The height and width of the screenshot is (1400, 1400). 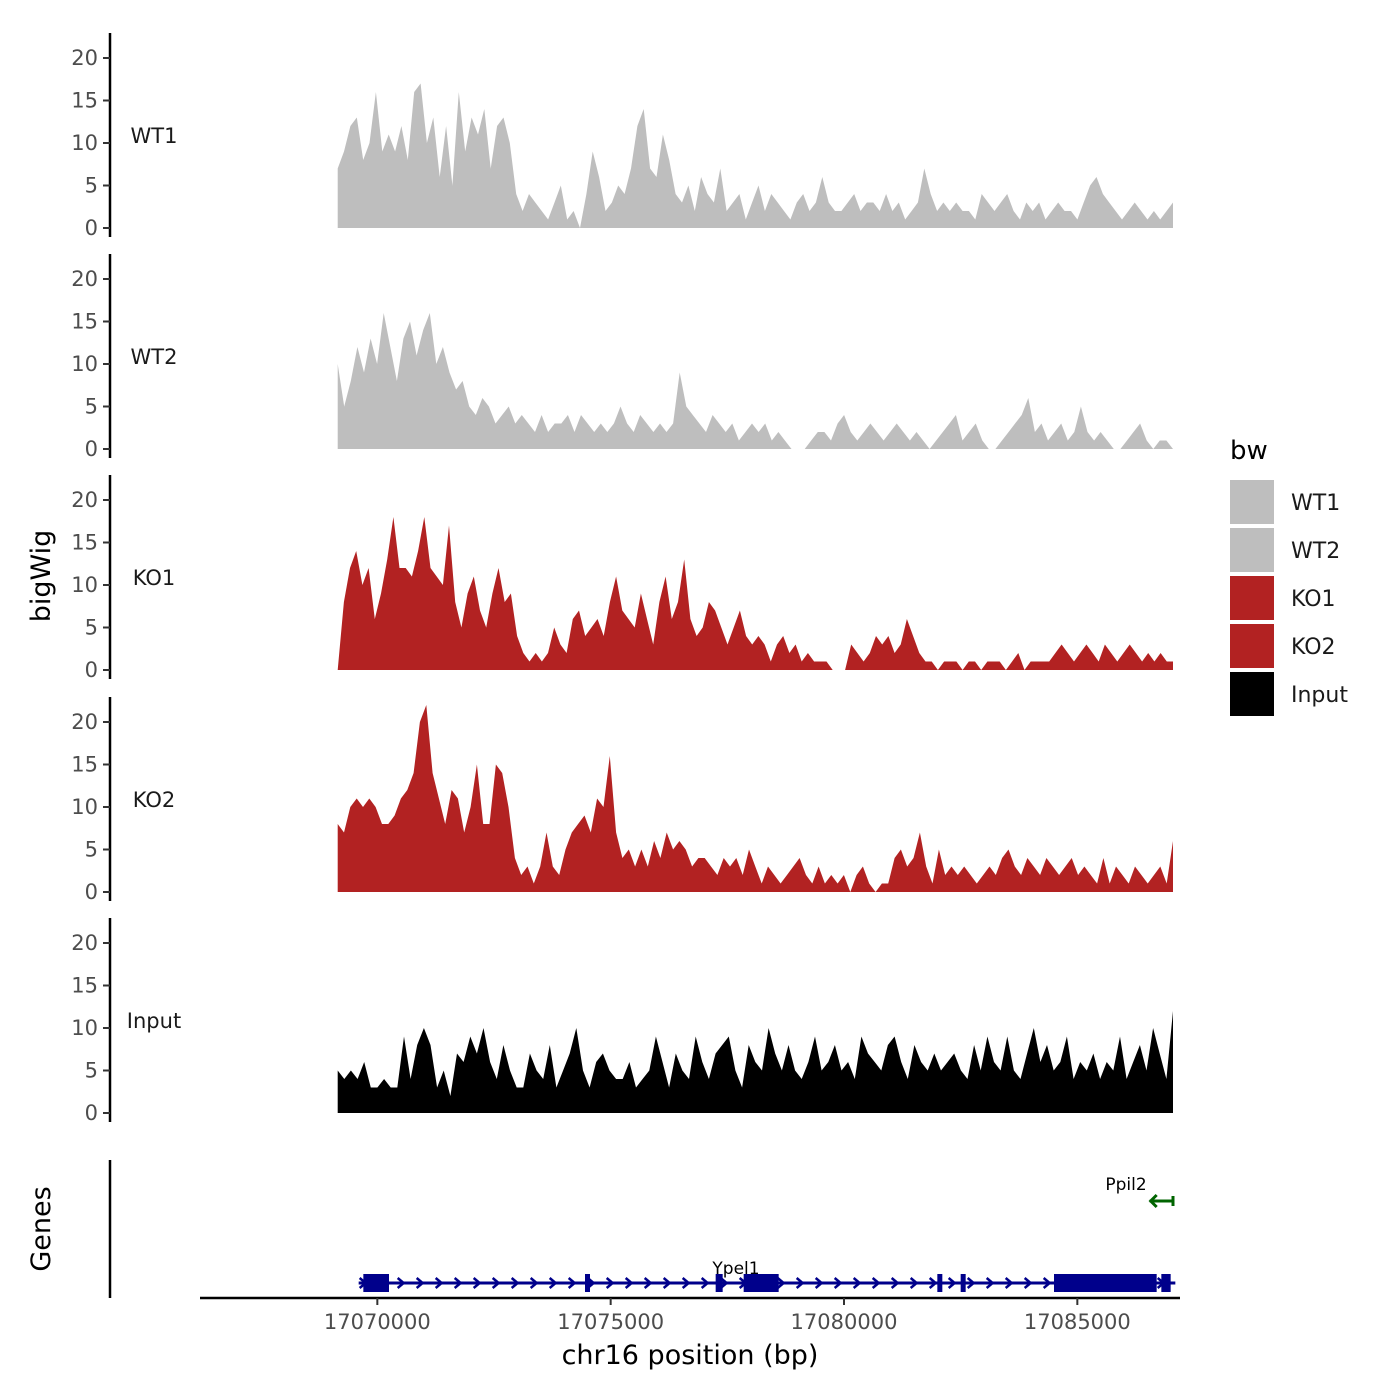 What do you see at coordinates (1252, 550) in the screenshot?
I see `legend-swatch-wt2` at bounding box center [1252, 550].